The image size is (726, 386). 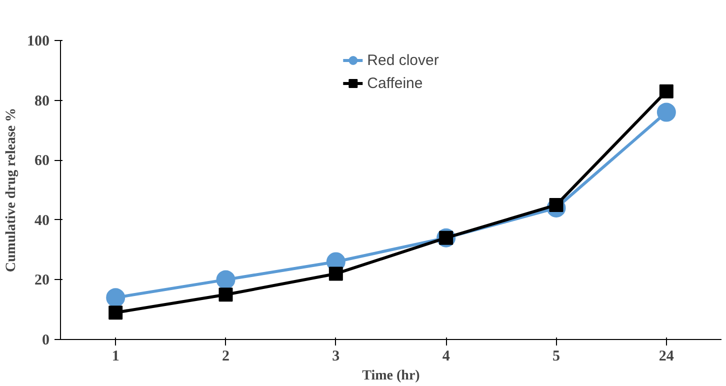 I want to click on y-tick-label: 100, so click(x=38, y=42).